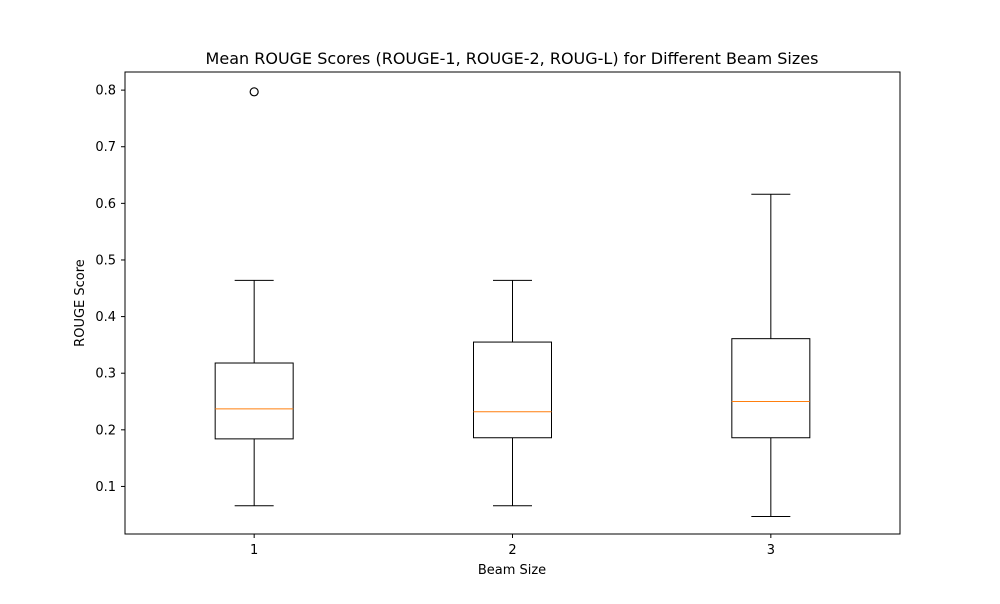  Describe the element at coordinates (254, 550) in the screenshot. I see `x-tick-label: 1` at that location.